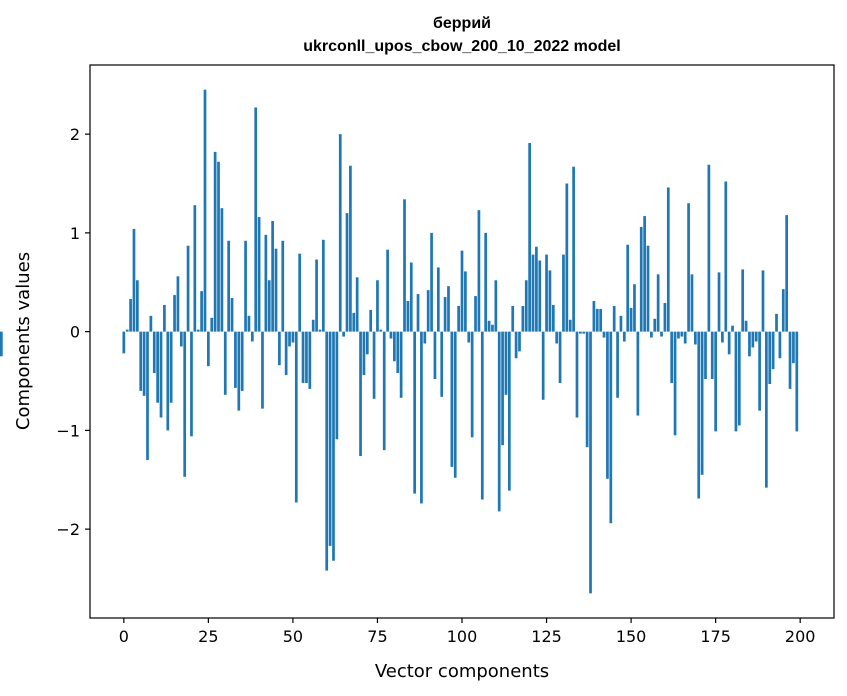 This screenshot has width=847, height=696. What do you see at coordinates (631, 636) in the screenshot?
I see `x-tick-label: 150` at bounding box center [631, 636].